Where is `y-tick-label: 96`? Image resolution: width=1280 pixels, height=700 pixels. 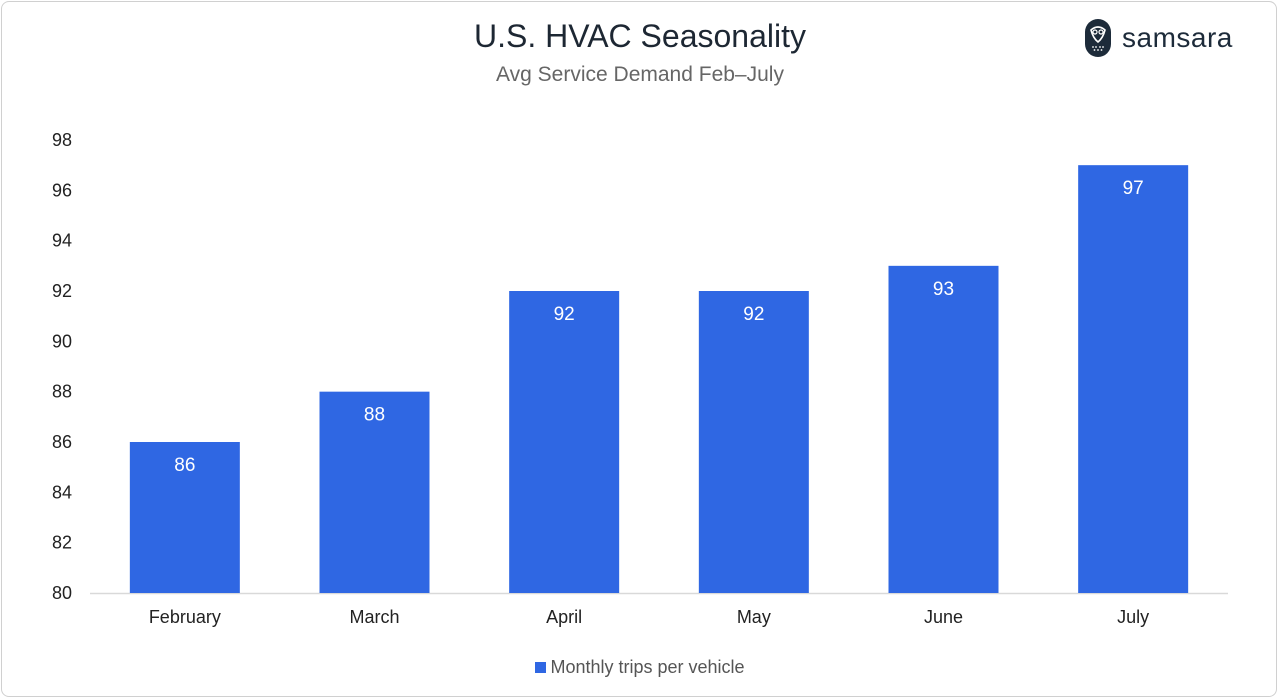 y-tick-label: 96 is located at coordinates (62, 190).